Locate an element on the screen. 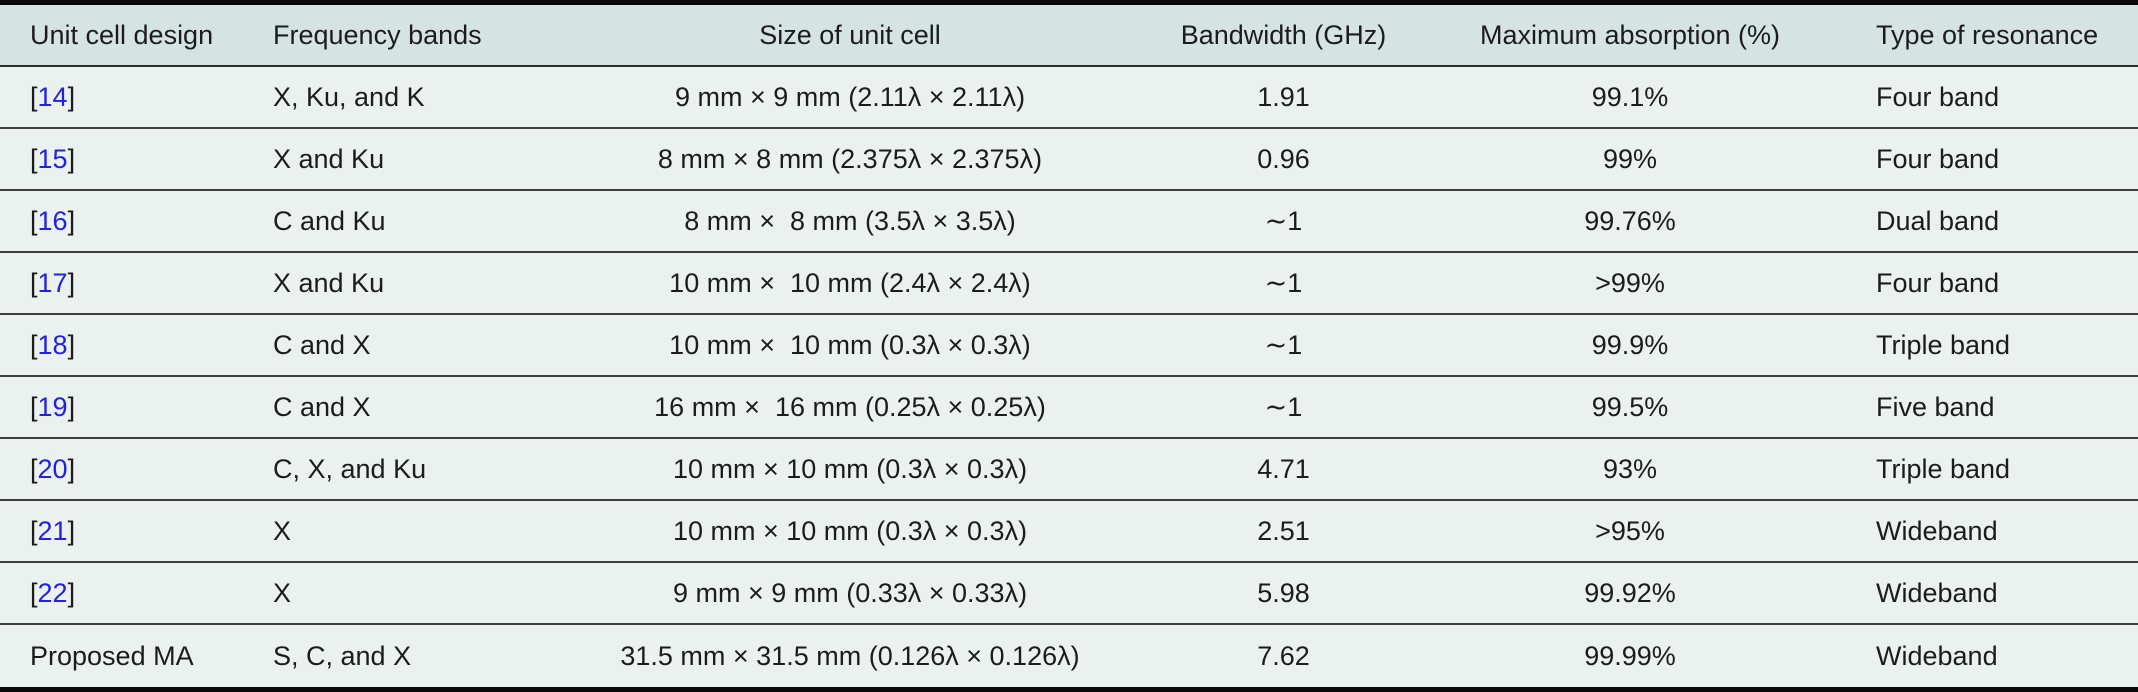 The image size is (2138, 692). column-header-frequency-bands: Frequency bands is located at coordinates (398, 36).